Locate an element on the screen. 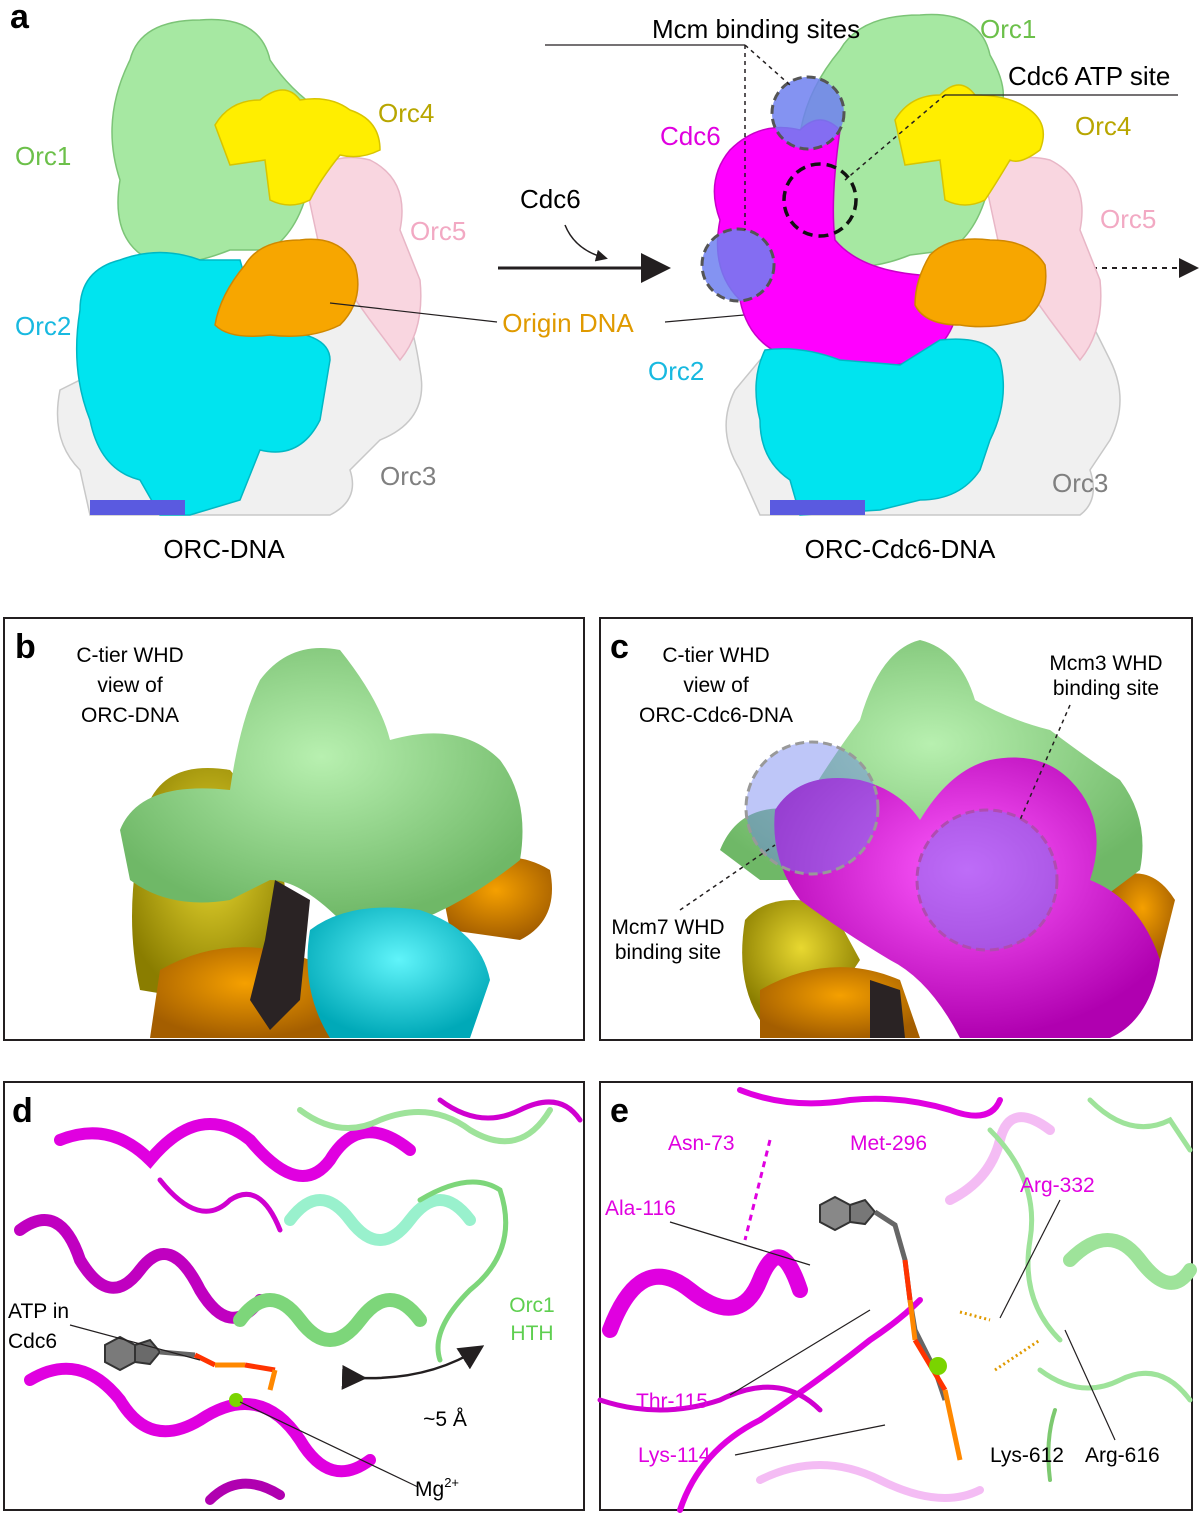 This screenshot has width=1200, height=1515. b-orc1-green is located at coordinates (321, 784).